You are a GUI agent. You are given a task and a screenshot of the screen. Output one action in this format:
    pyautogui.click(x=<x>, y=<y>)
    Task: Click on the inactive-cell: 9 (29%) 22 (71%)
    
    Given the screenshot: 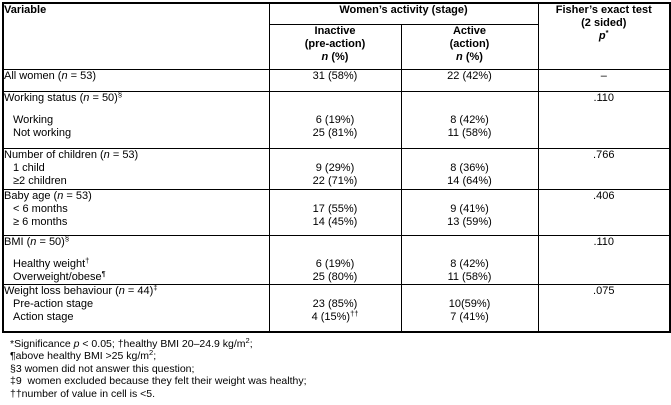 What is the action you would take?
    pyautogui.click(x=335, y=169)
    